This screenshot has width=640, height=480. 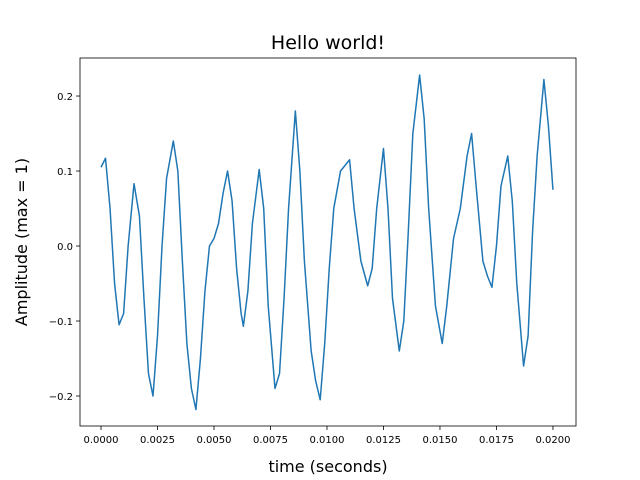 What do you see at coordinates (61, 397) in the screenshot?
I see `y-tick-label: −0.2` at bounding box center [61, 397].